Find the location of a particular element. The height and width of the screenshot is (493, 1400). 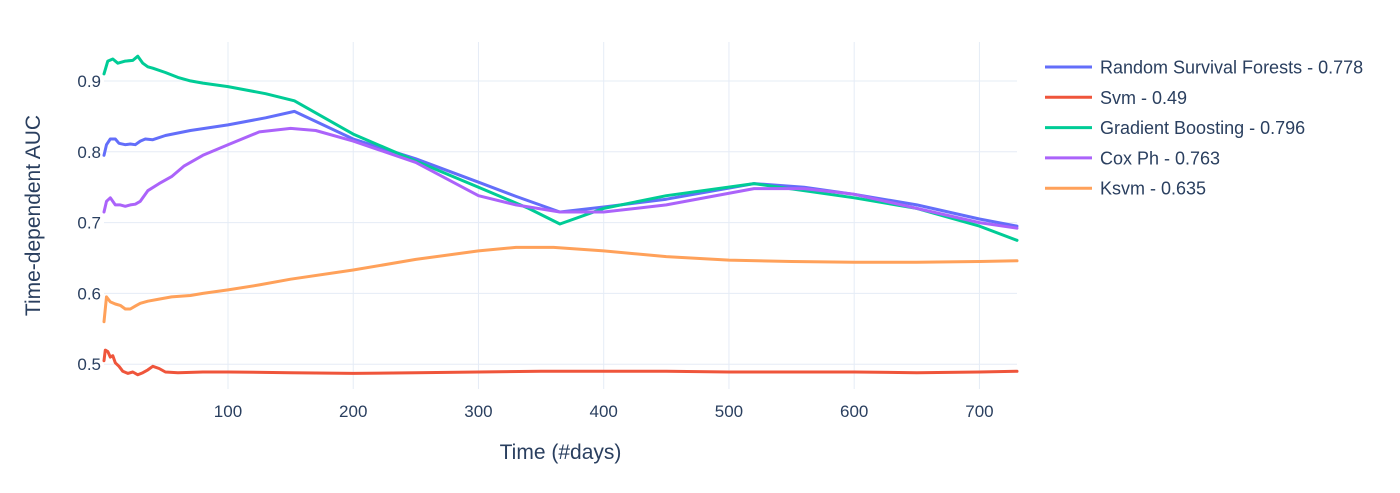

y-axis-title: Time-dependent AUC is located at coordinates (33, 215).